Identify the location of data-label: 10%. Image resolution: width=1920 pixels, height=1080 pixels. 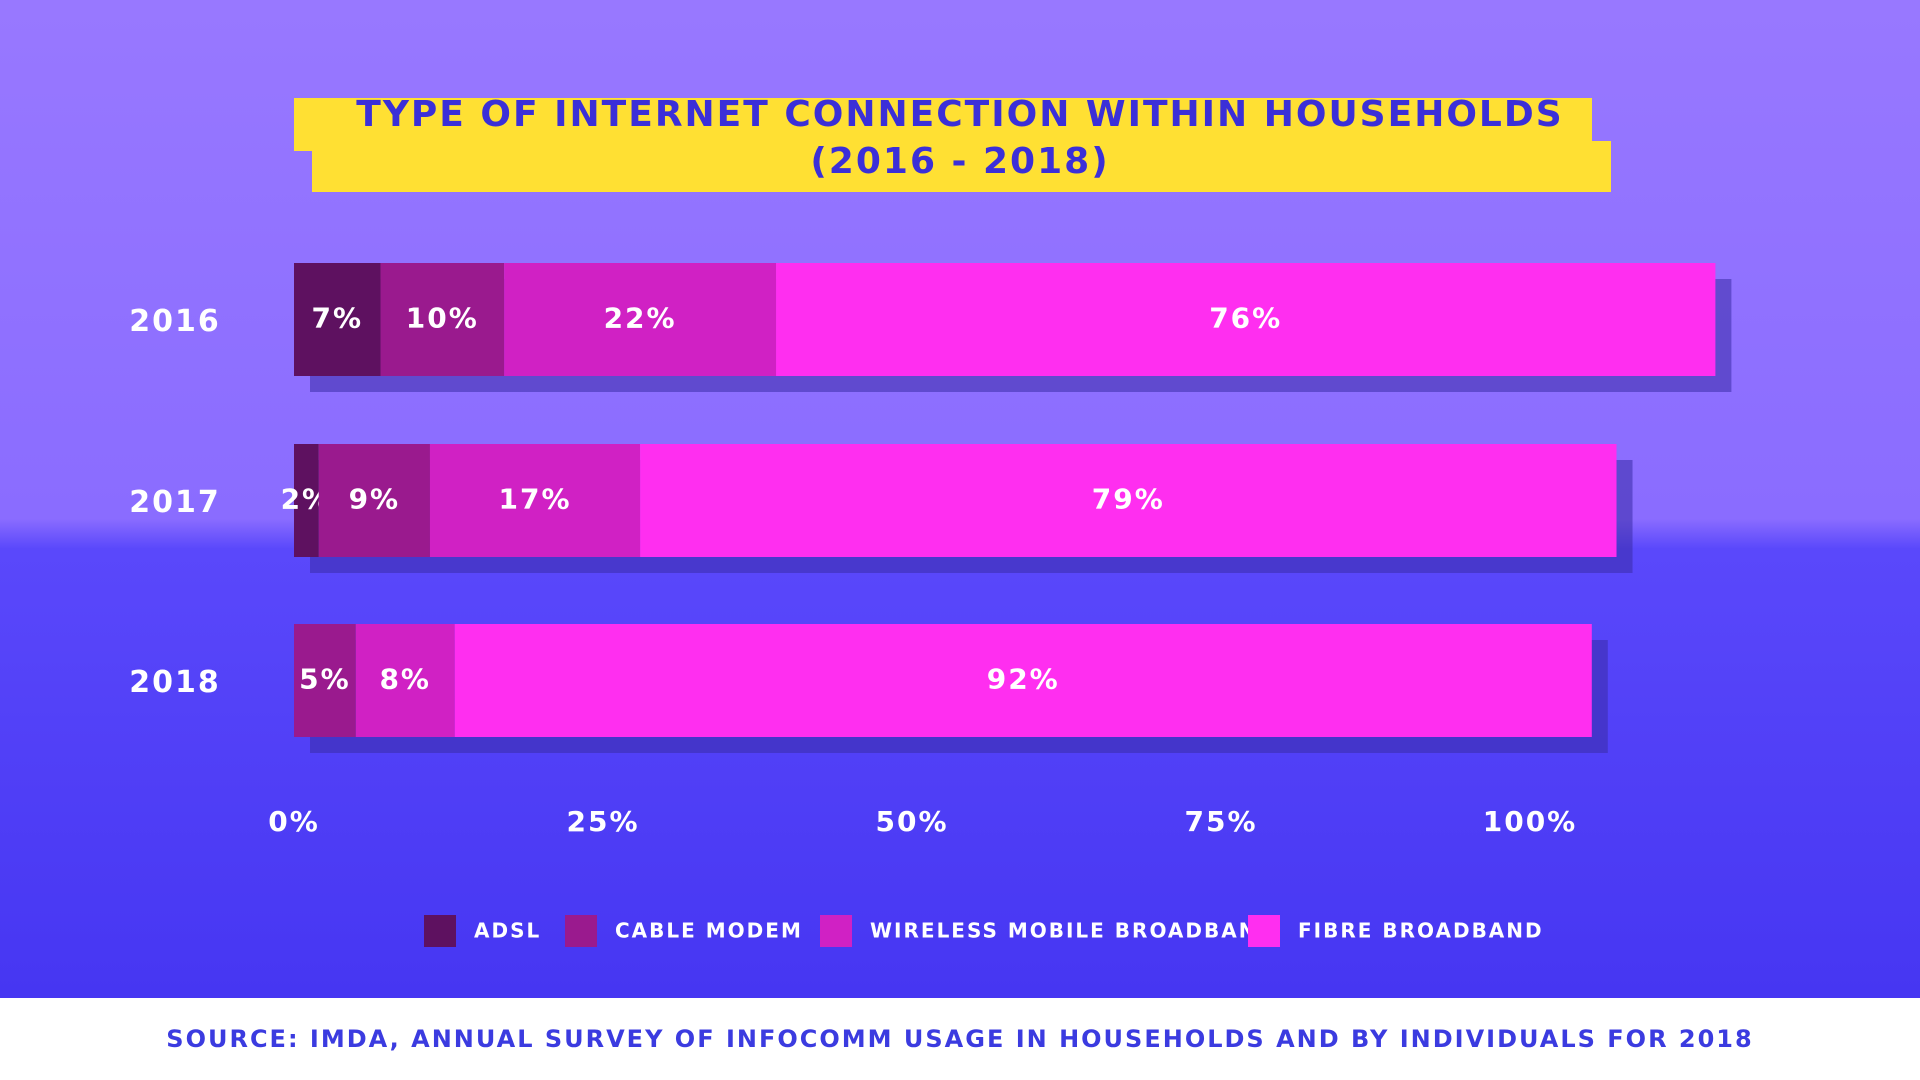
(442, 318).